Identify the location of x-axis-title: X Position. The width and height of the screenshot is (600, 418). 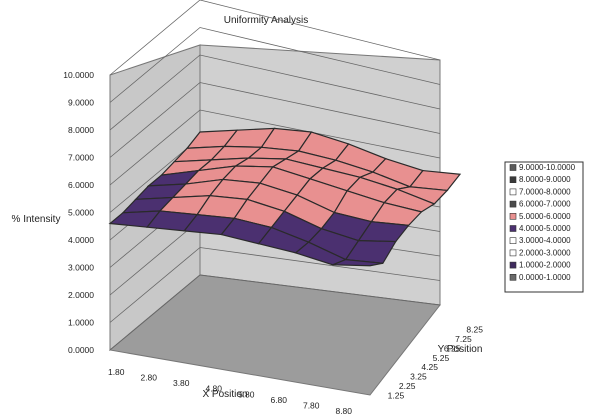
(224, 394).